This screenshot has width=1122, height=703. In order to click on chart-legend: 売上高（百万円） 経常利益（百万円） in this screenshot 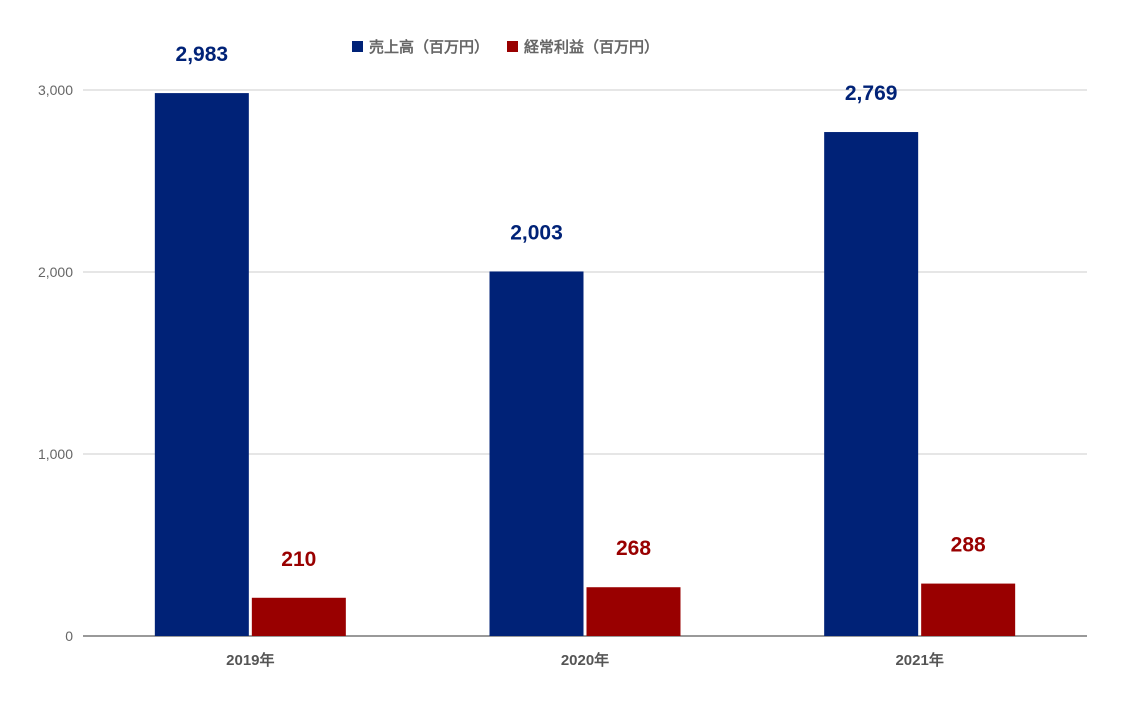, I will do `click(514, 46)`.